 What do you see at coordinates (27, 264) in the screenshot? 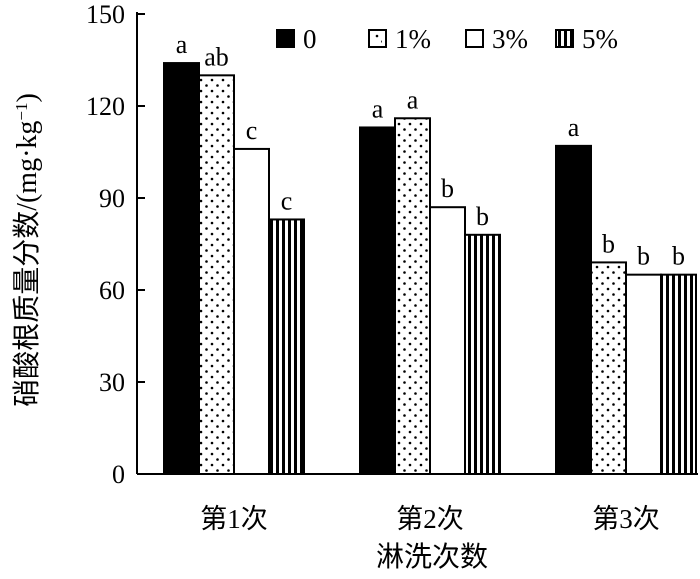
I see `y-axis-title-main: 硝酸根质量分数/(mg·kg` at bounding box center [27, 264].